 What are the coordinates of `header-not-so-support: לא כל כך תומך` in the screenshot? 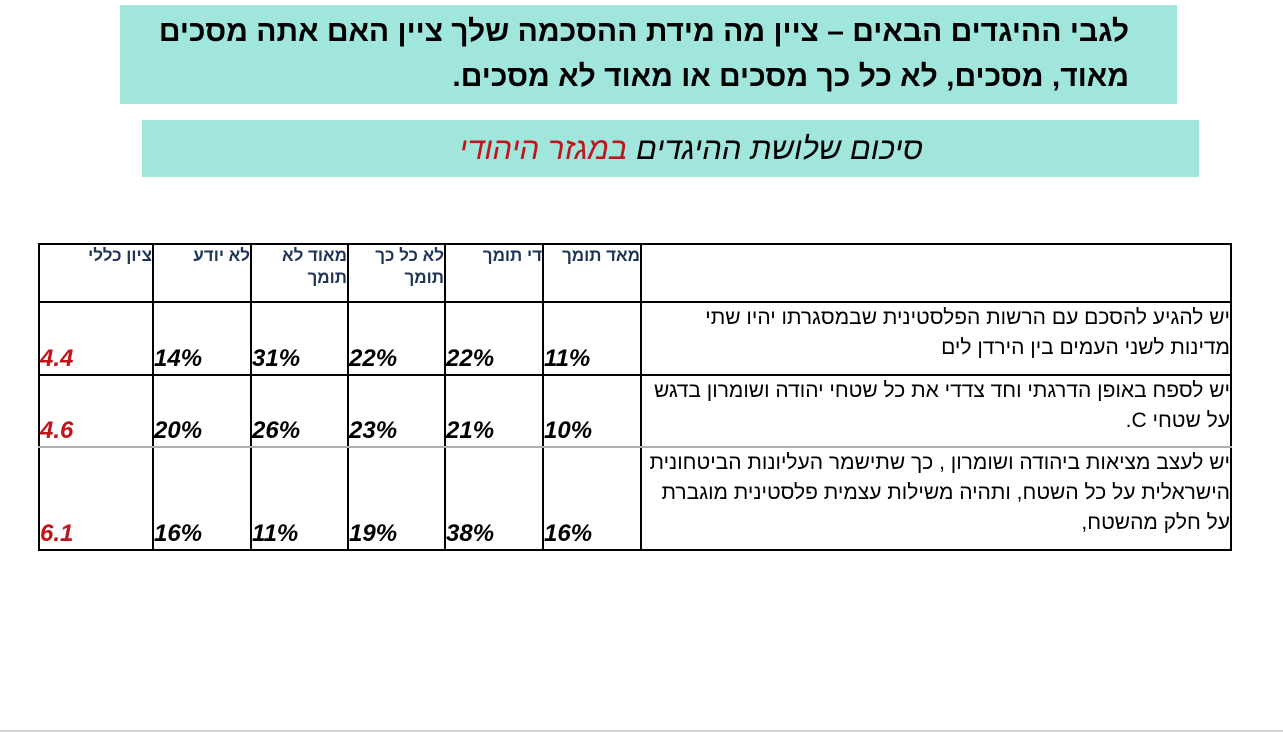 It's located at (396, 273).